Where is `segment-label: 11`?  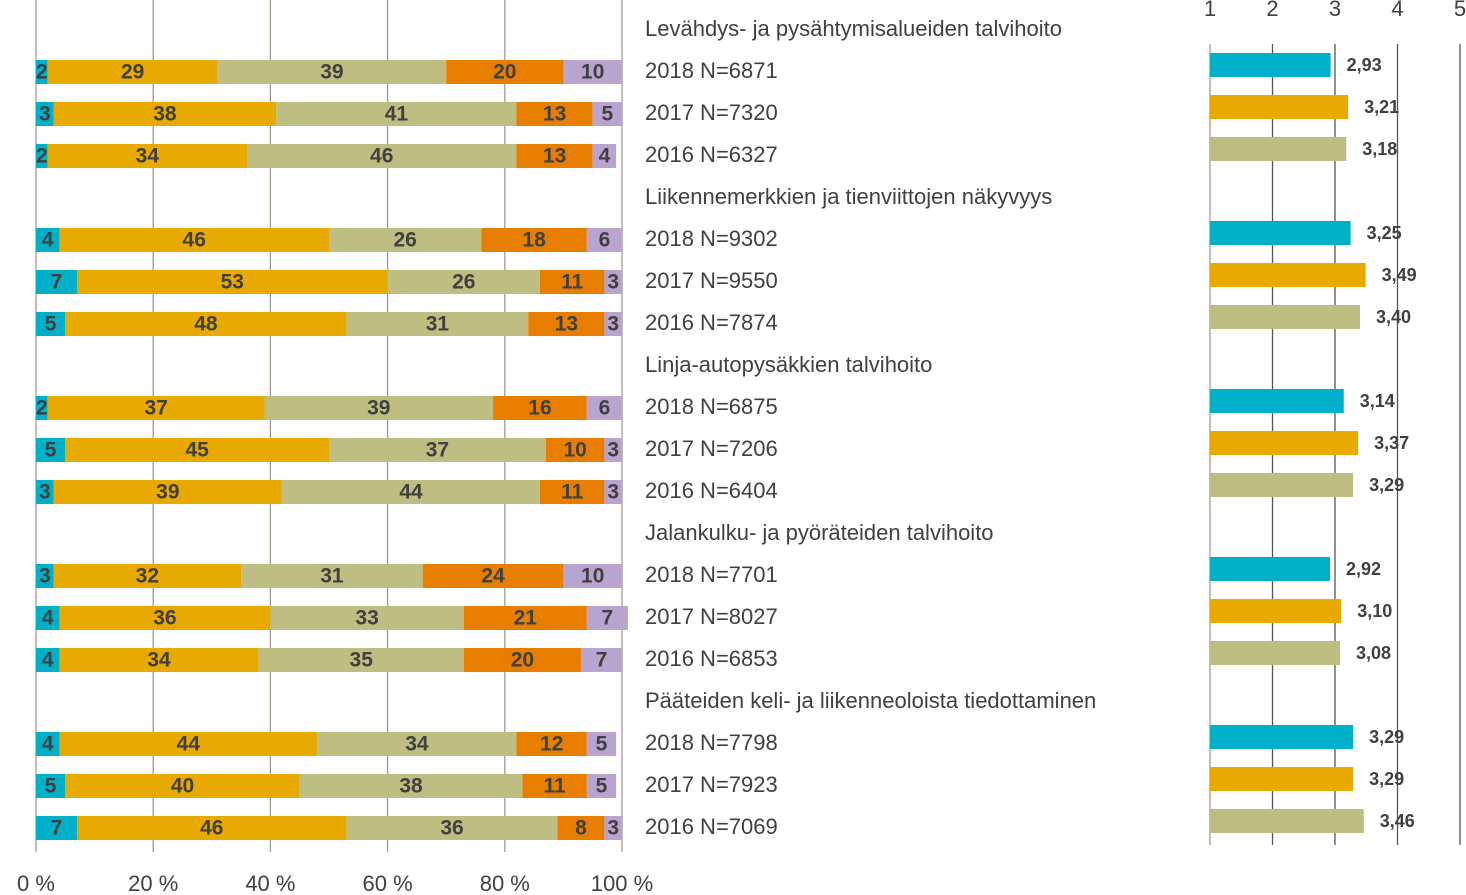 segment-label: 11 is located at coordinates (555, 786).